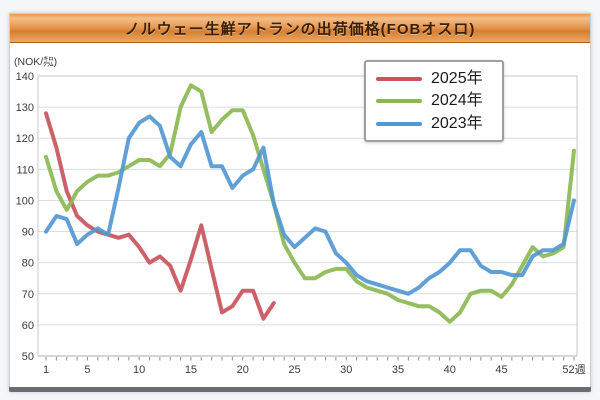 The image size is (600, 400). What do you see at coordinates (501, 370) in the screenshot?
I see `x-tick-label: 45` at bounding box center [501, 370].